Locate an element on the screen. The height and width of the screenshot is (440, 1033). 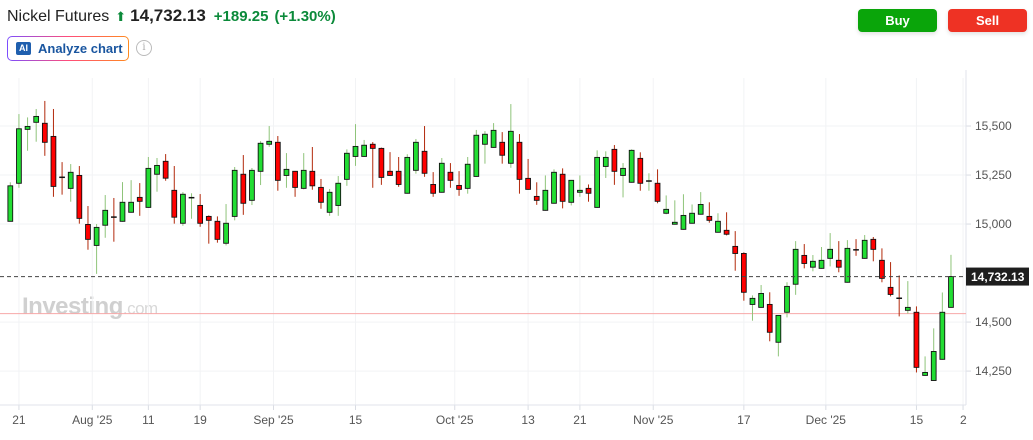
analyze-chart-button: AI Analyze chart is located at coordinates (68, 48).